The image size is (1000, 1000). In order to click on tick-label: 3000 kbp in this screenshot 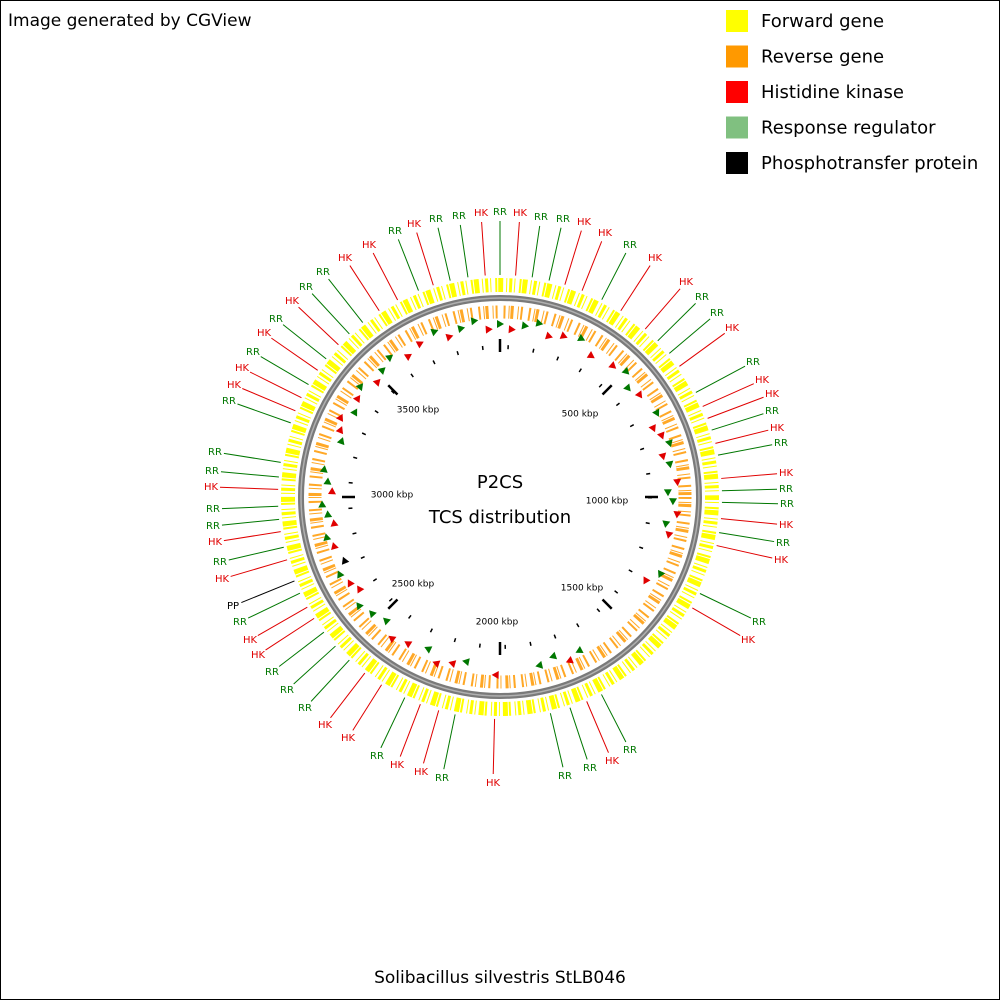, I will do `click(392, 496)`.